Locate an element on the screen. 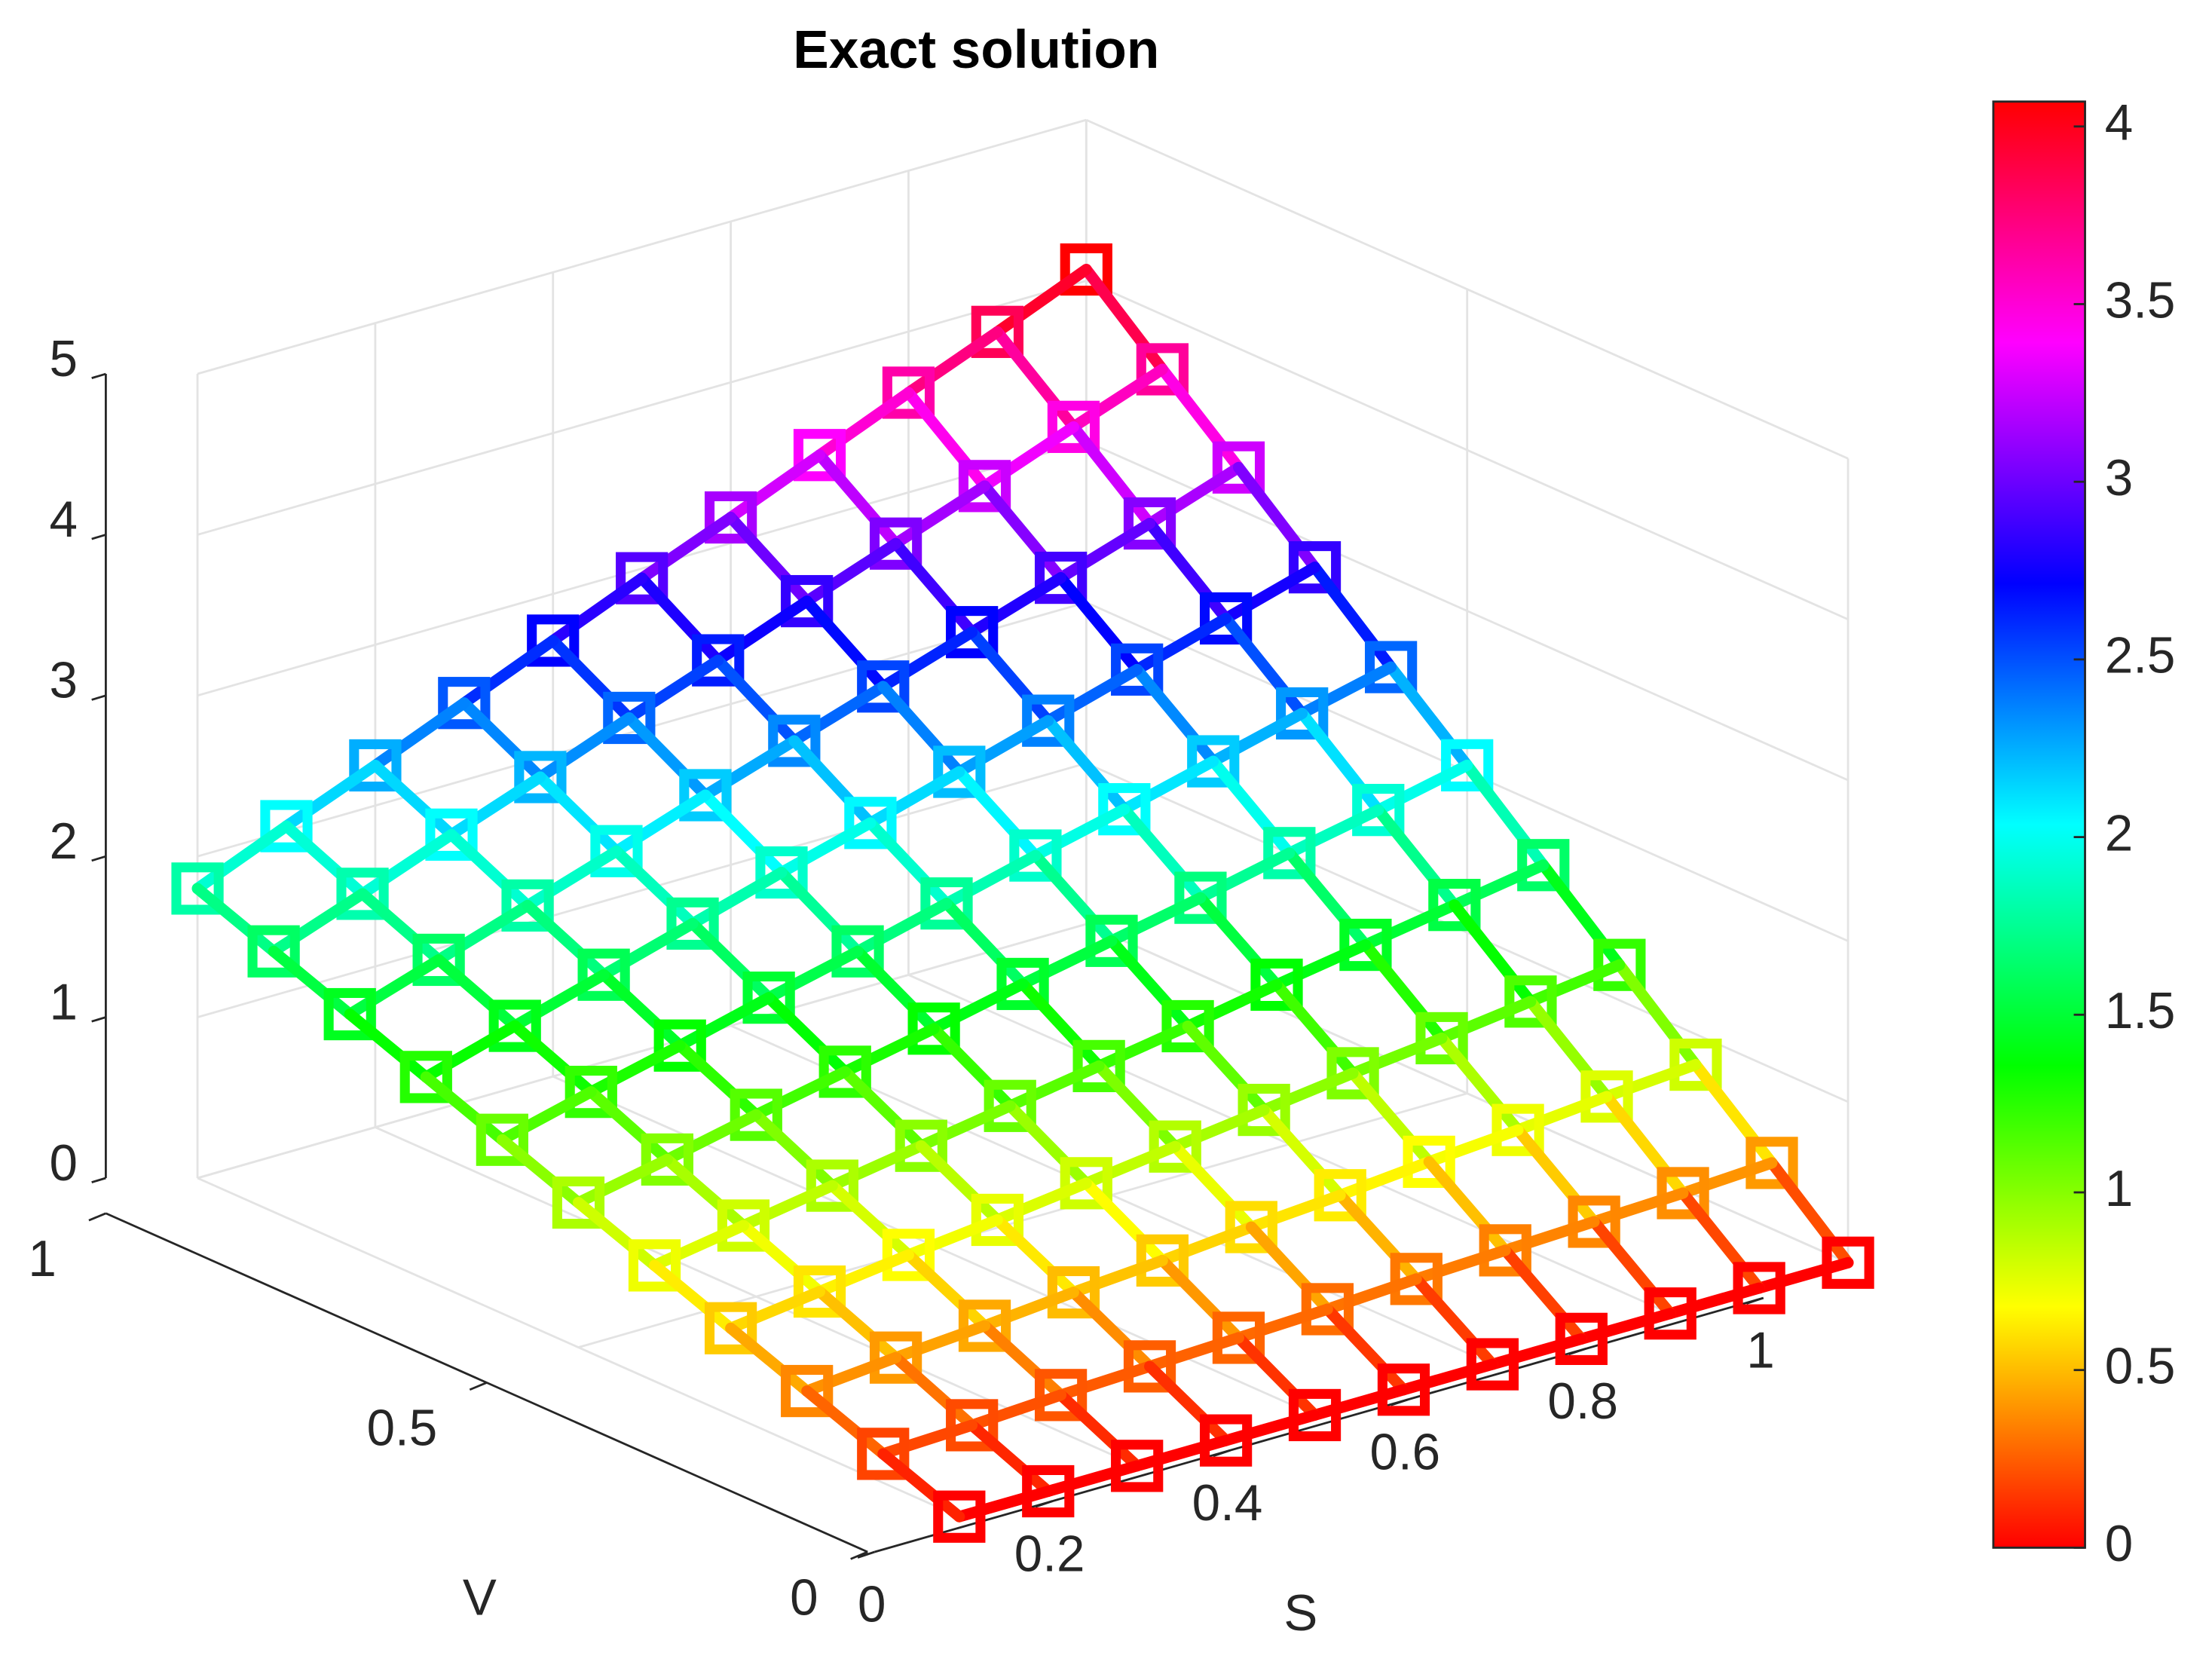 The width and height of the screenshot is (2212, 1671). colorbar-tick-label: 1.5 is located at coordinates (2140, 1011).